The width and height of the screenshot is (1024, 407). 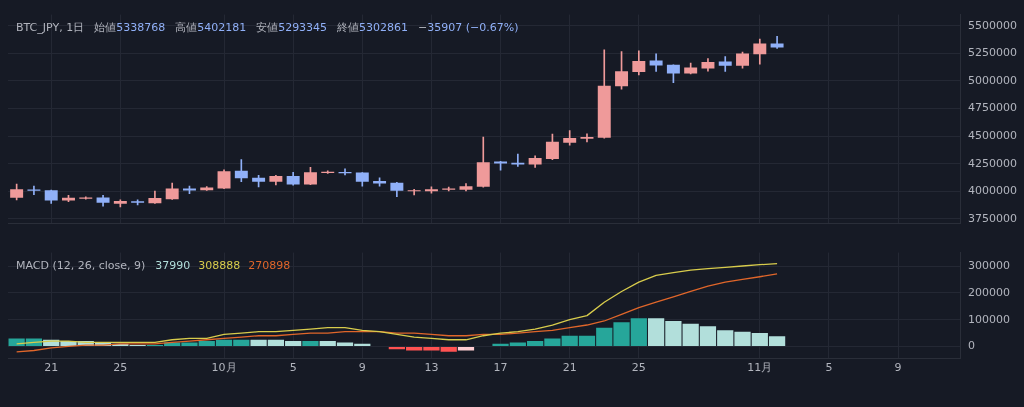 I want to click on y-tick-label: 4250000, so click(x=992, y=163).